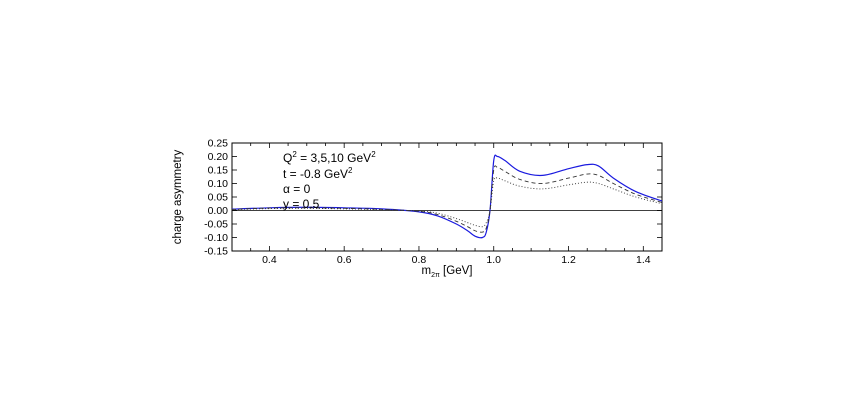 The height and width of the screenshot is (407, 850). I want to click on series-line-dashed, so click(447, 199).